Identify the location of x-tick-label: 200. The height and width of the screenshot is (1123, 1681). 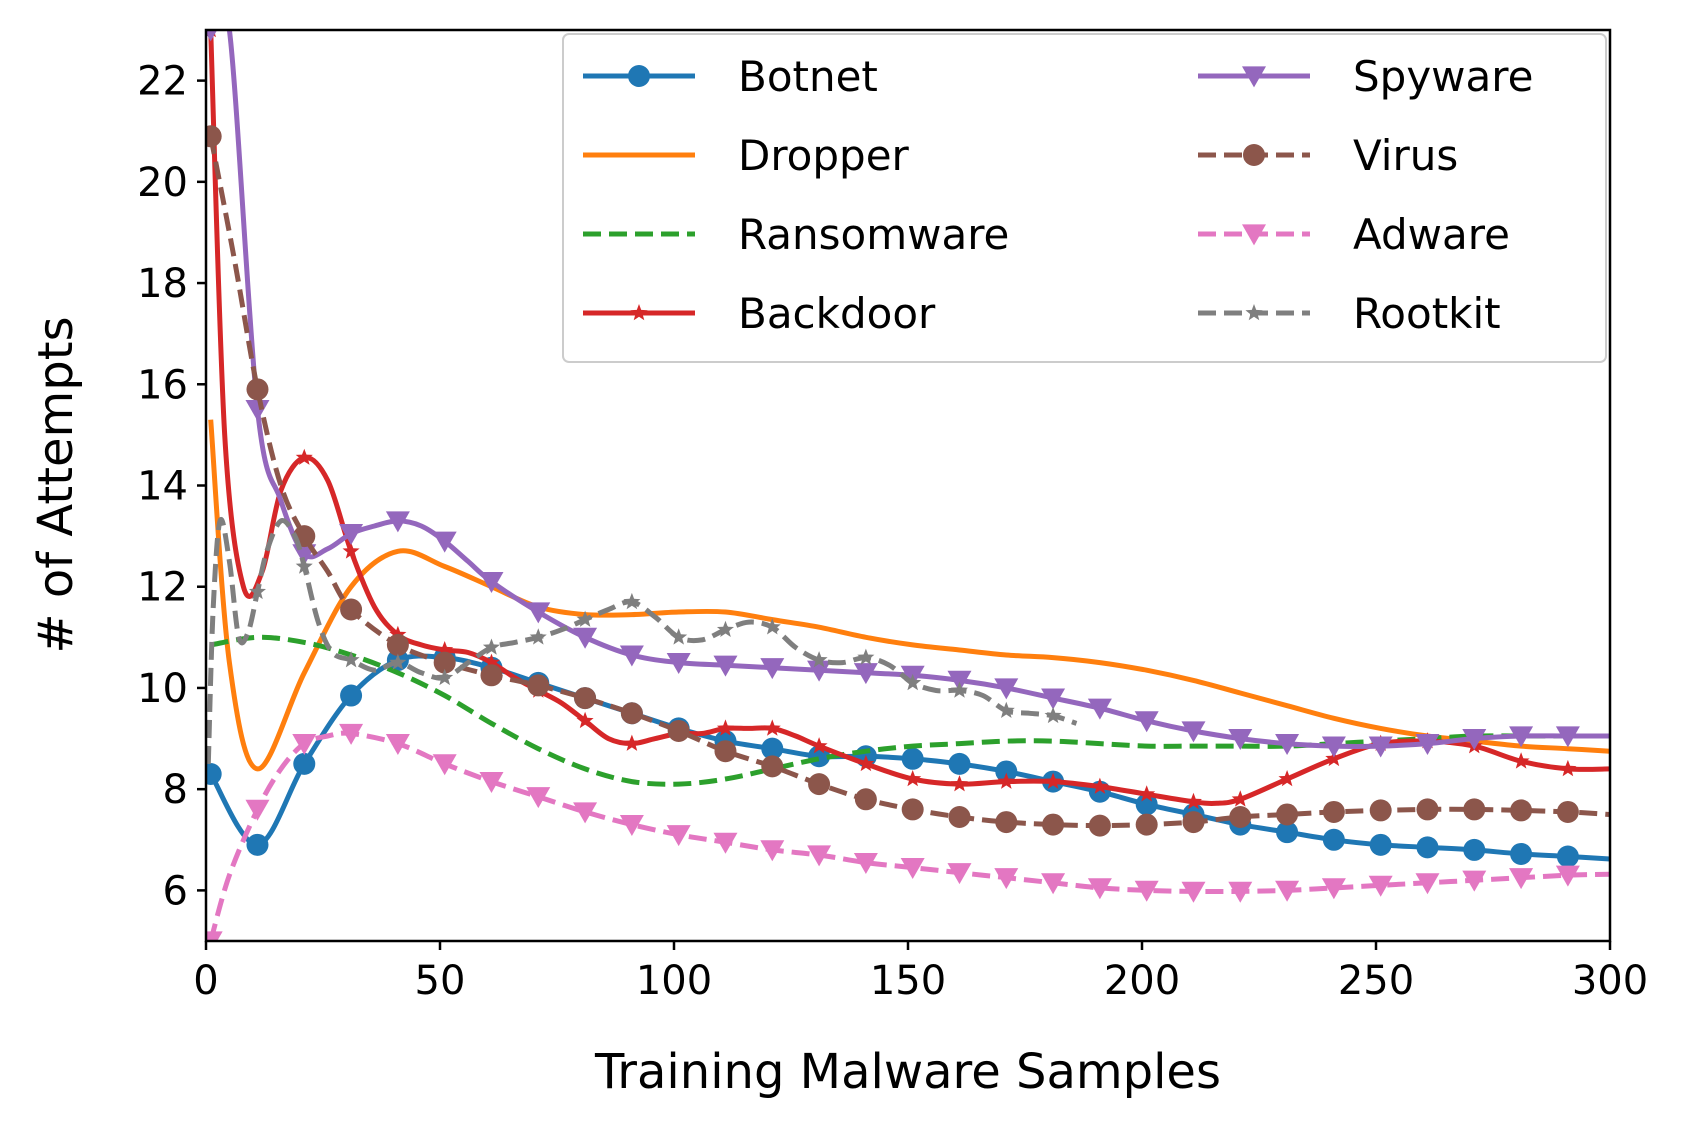
(1142, 981).